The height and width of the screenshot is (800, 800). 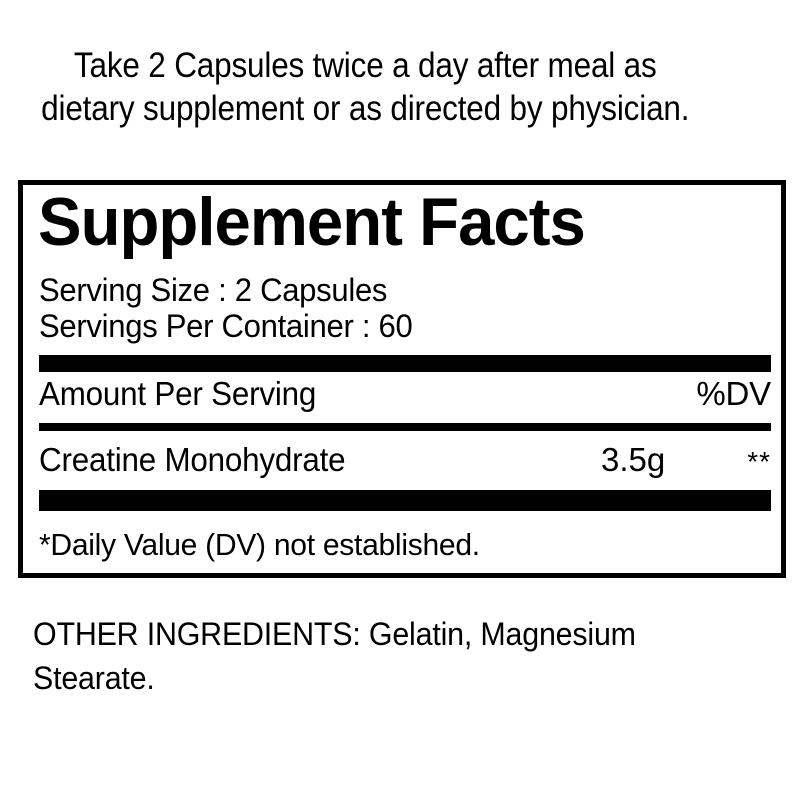 What do you see at coordinates (226, 326) in the screenshot?
I see `servings-per-container-line: Servings Per Container : 60` at bounding box center [226, 326].